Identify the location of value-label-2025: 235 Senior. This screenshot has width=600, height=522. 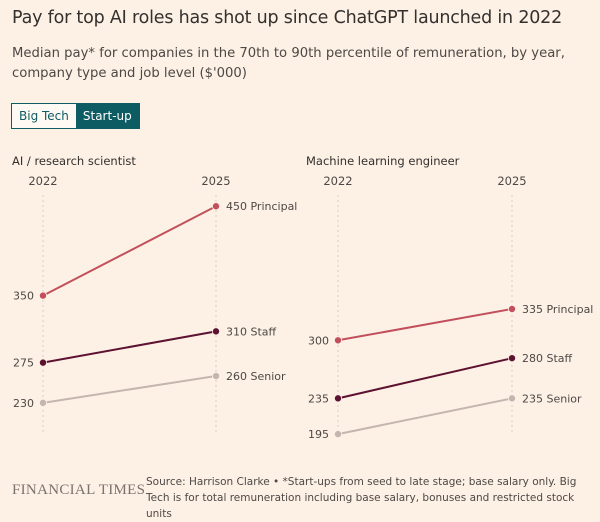
(552, 398).